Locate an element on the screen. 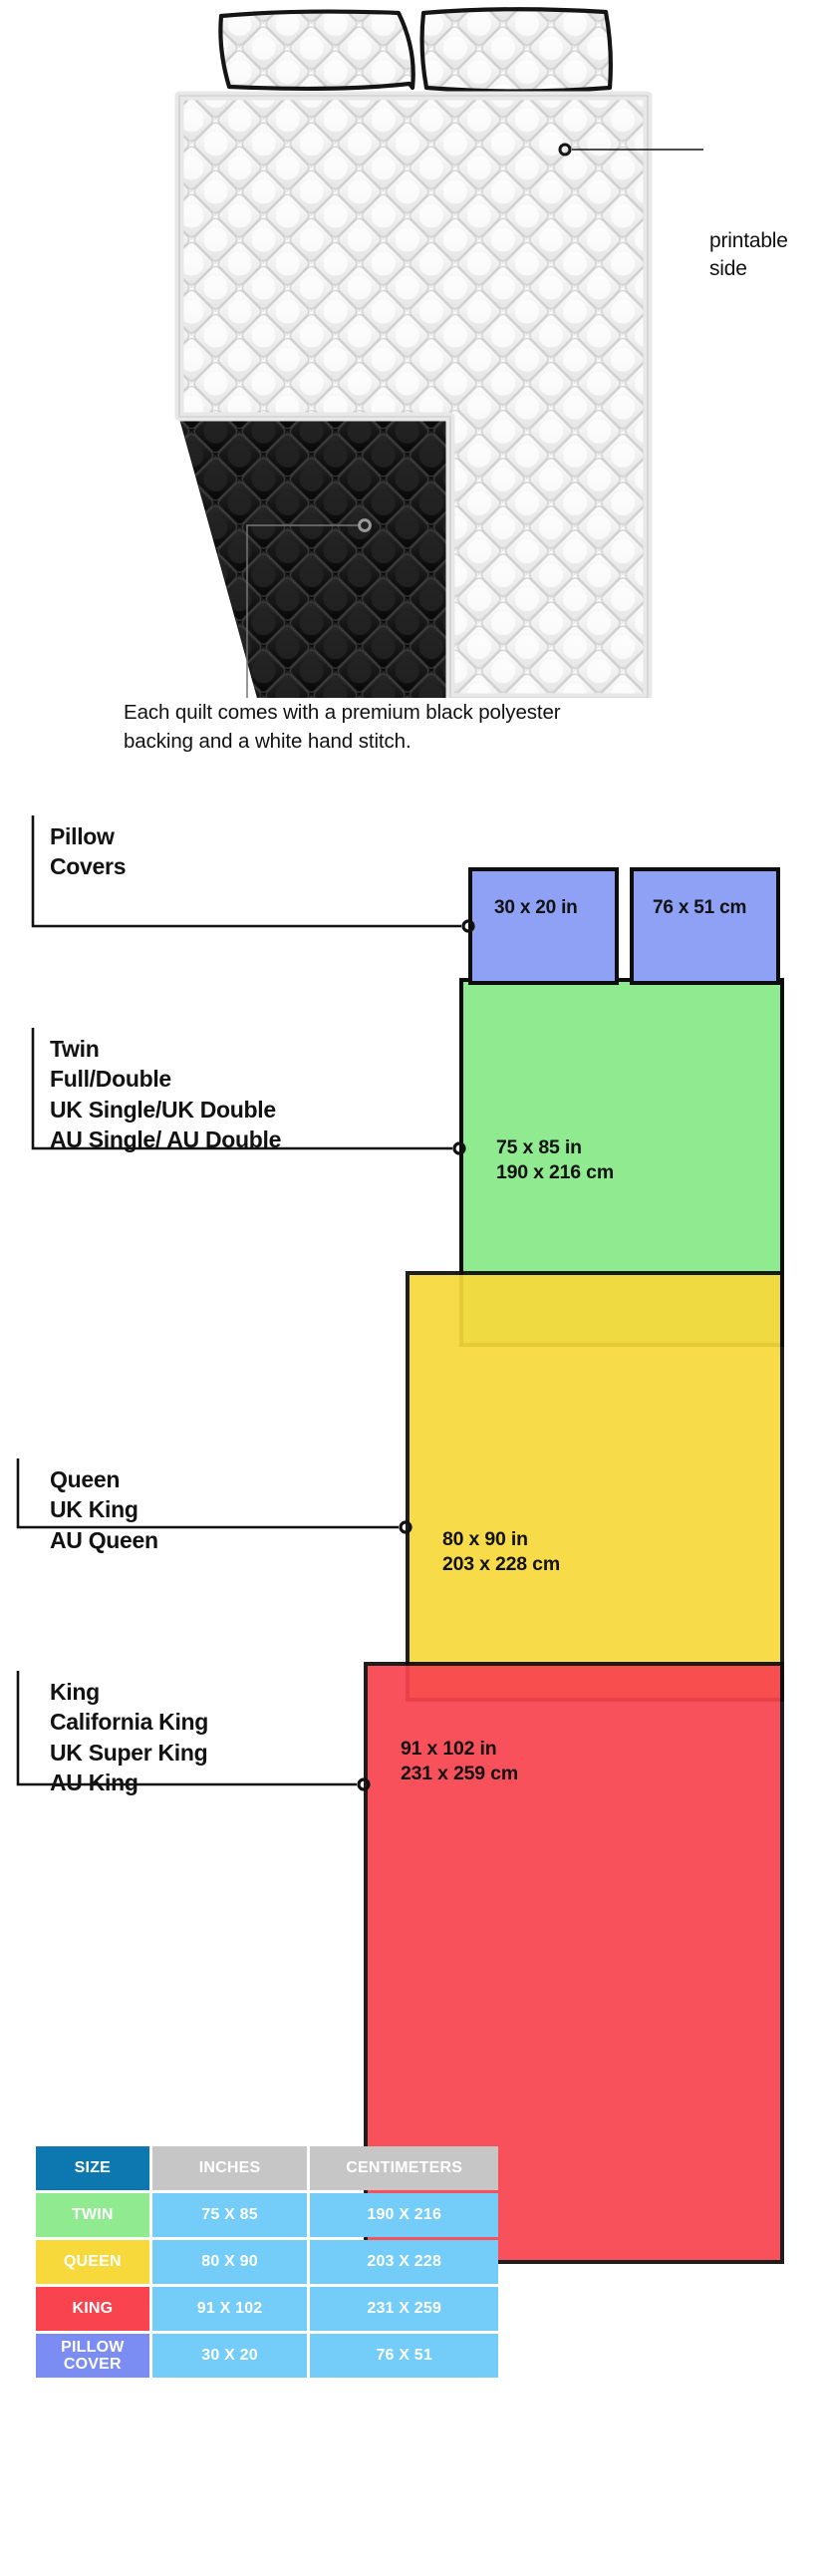 The width and height of the screenshot is (825, 2576). header-centimeters: CENTIMETERS is located at coordinates (404, 2168).